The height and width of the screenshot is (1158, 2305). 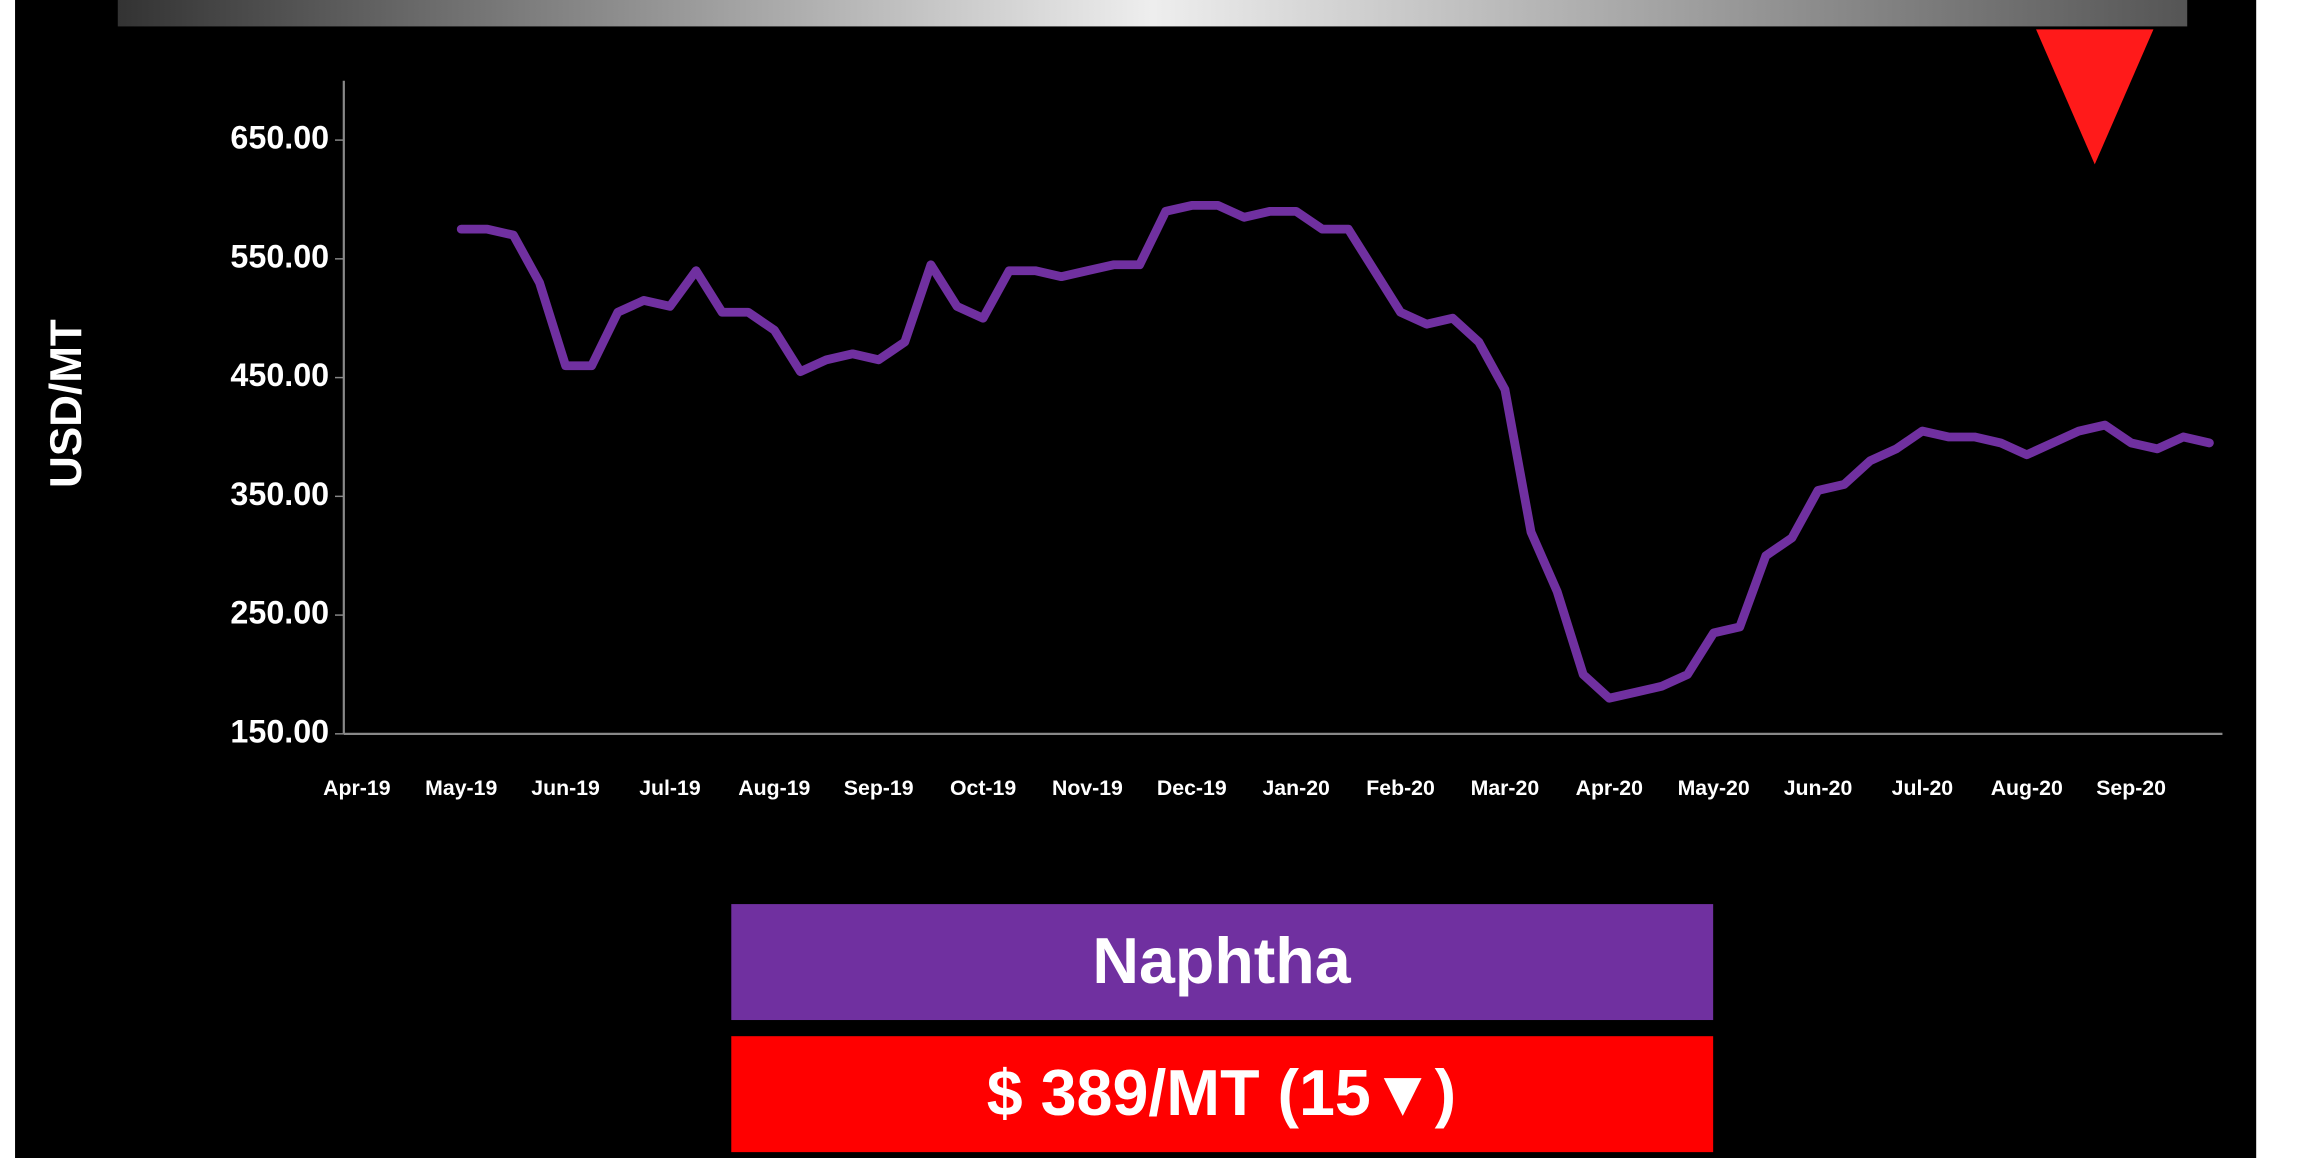 What do you see at coordinates (1609, 788) in the screenshot?
I see `x-tick-label: Apr-20` at bounding box center [1609, 788].